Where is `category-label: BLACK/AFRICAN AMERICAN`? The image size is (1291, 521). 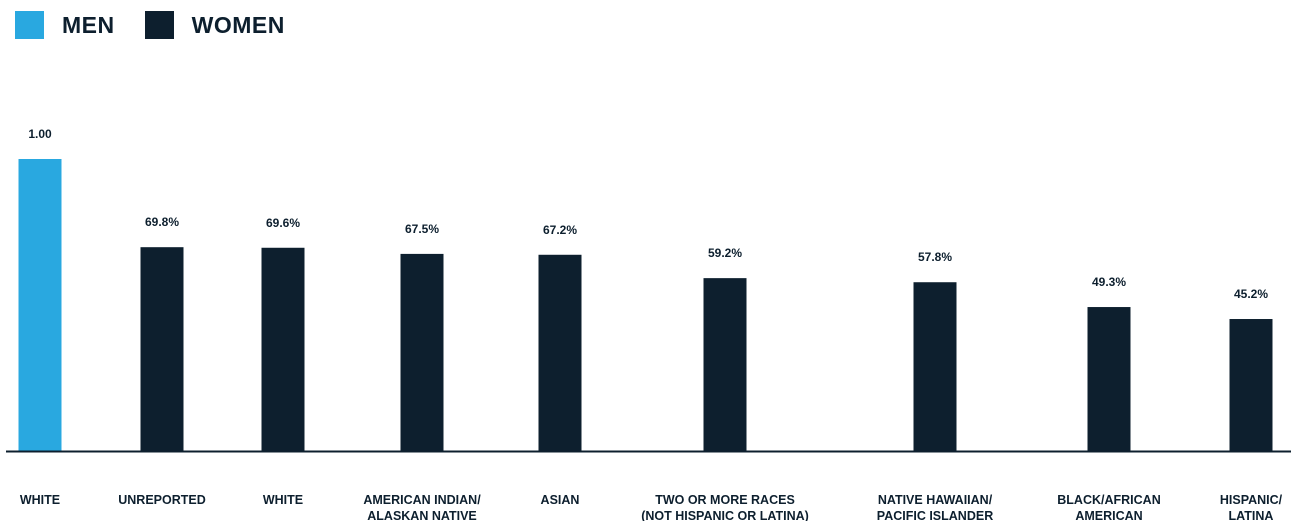
category-label: BLACK/AFRICAN AMERICAN is located at coordinates (1108, 507).